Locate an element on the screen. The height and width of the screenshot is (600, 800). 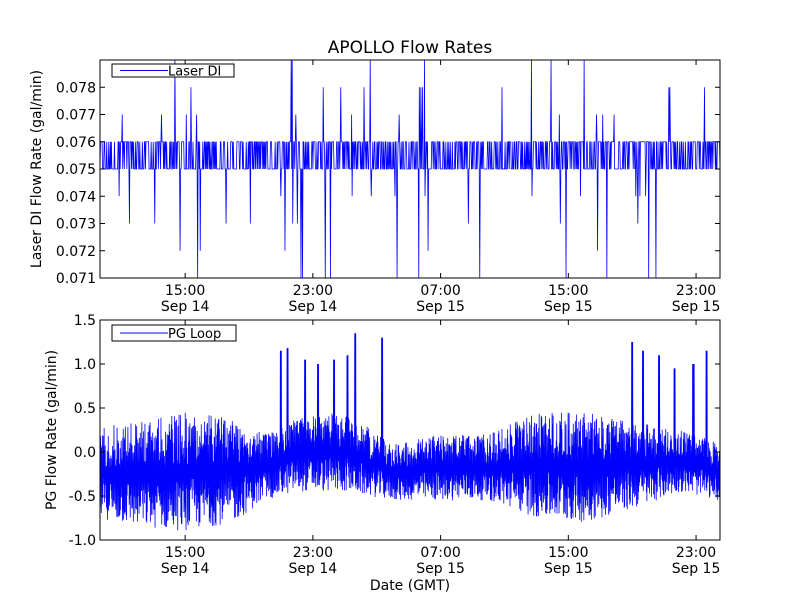
y-tick-label: -1.0 is located at coordinates (82, 541).